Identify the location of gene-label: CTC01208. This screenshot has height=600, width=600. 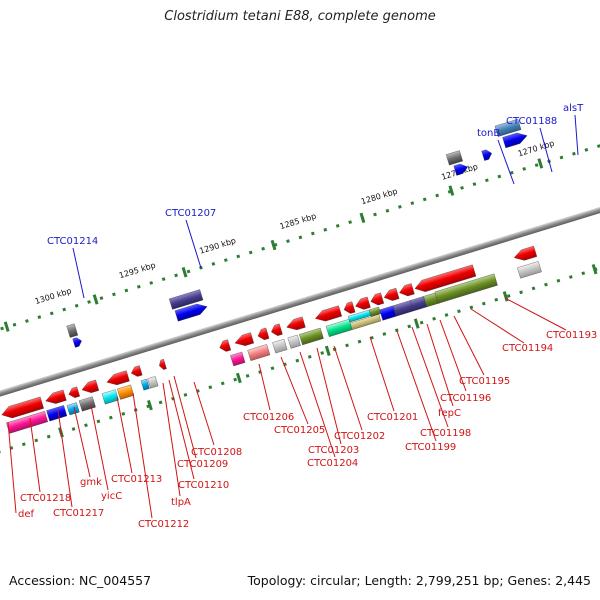
(216, 452).